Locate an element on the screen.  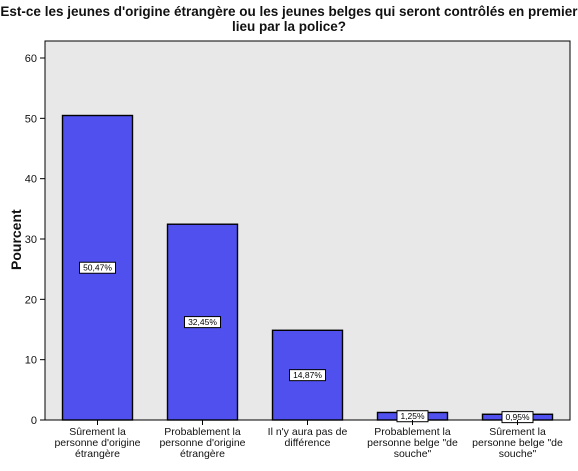
x-tick-label: Sûrement la personne d'origine étrangère is located at coordinates (97, 443).